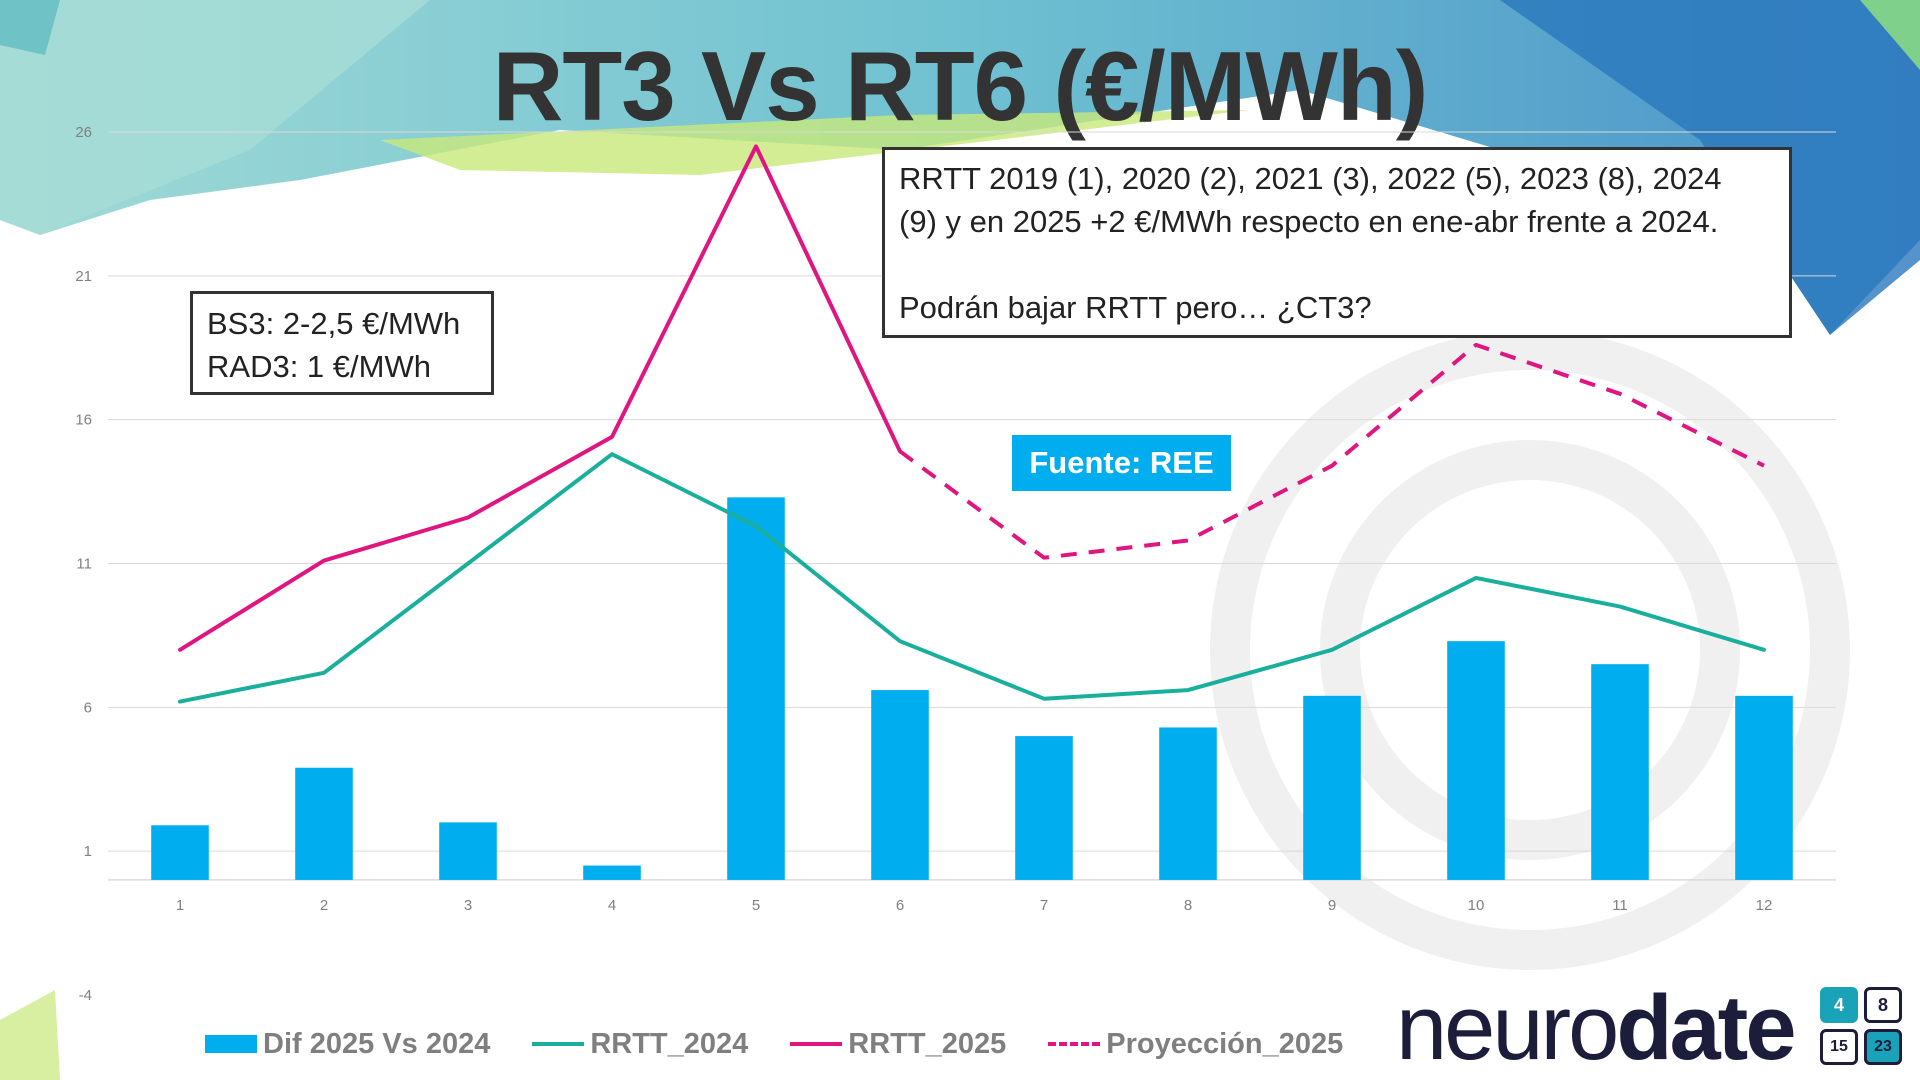 This screenshot has height=1080, width=1920. I want to click on x-tick-label: 5, so click(756, 905).